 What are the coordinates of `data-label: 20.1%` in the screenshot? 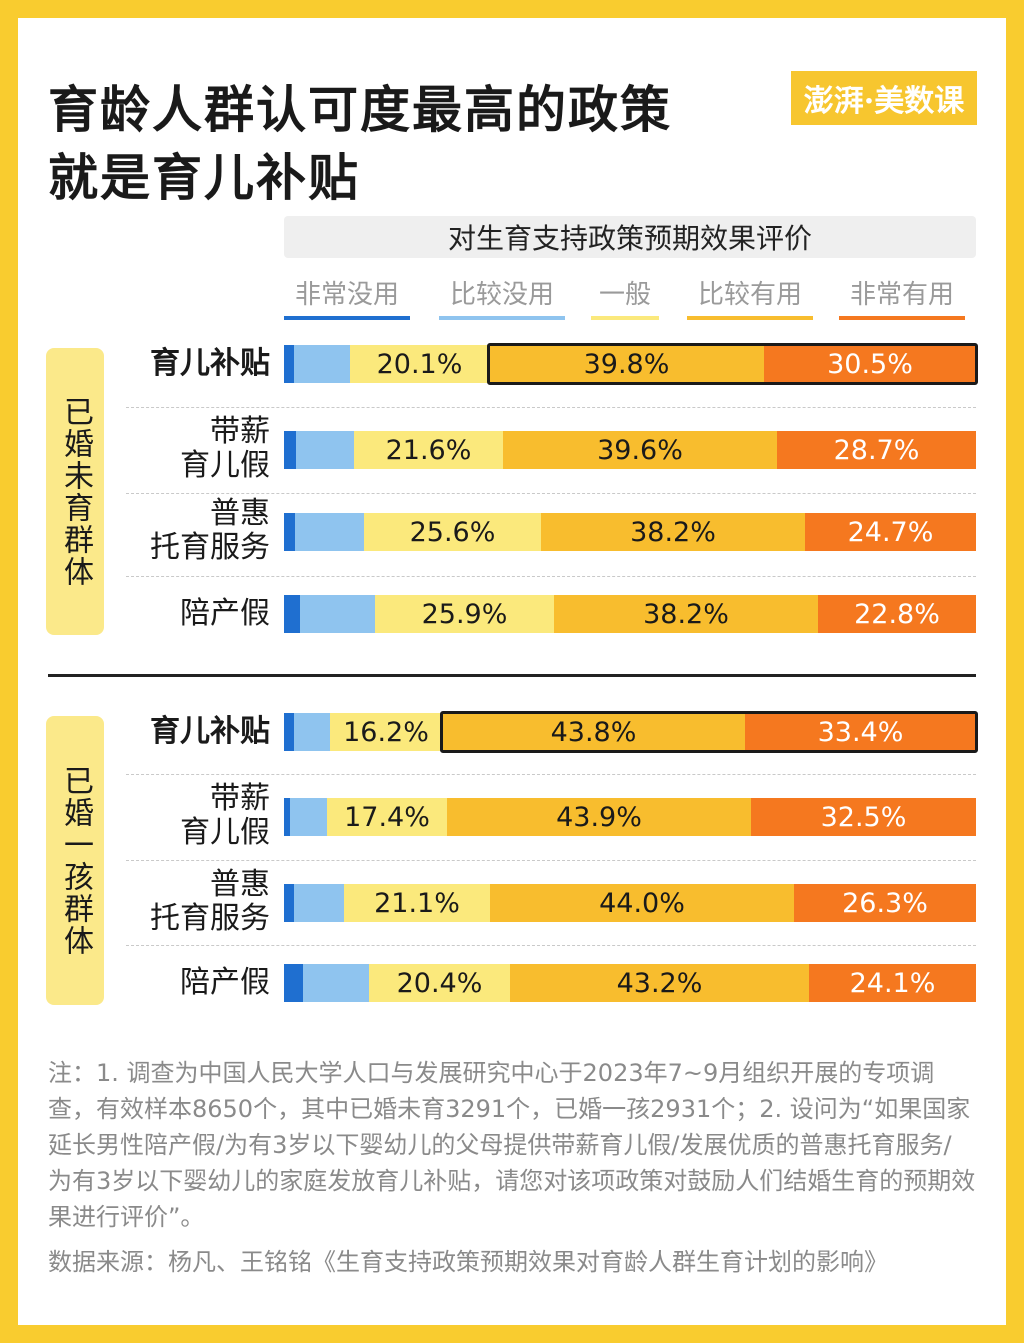 It's located at (419, 364).